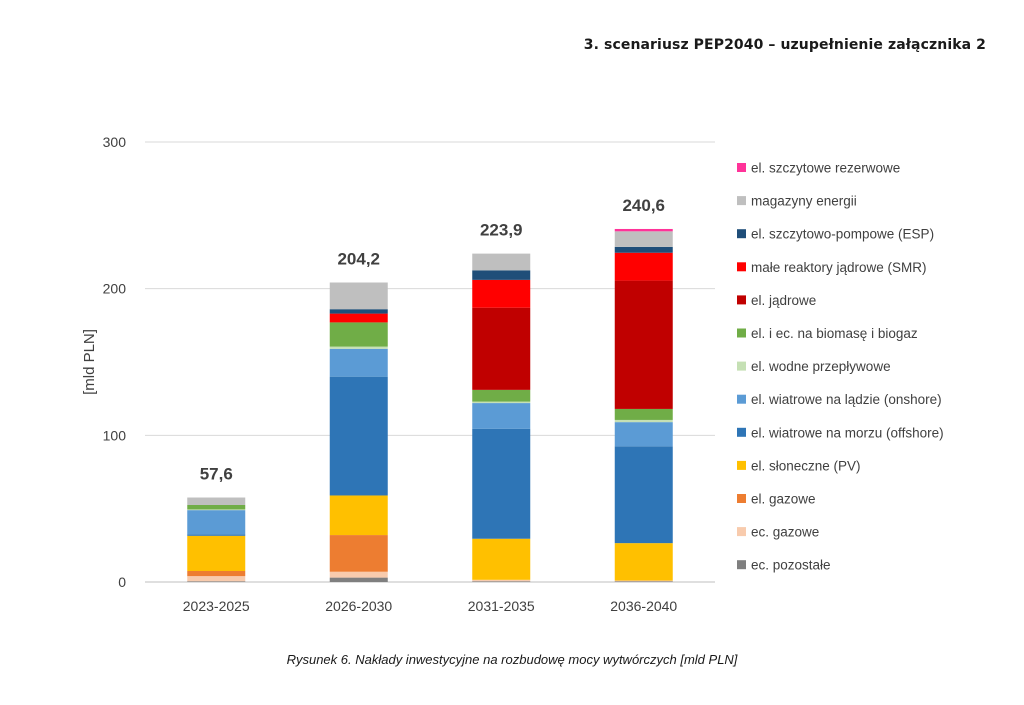 Image resolution: width=1024 pixels, height=705 pixels. What do you see at coordinates (643, 606) in the screenshot?
I see `x-tick-label: 2036-2040` at bounding box center [643, 606].